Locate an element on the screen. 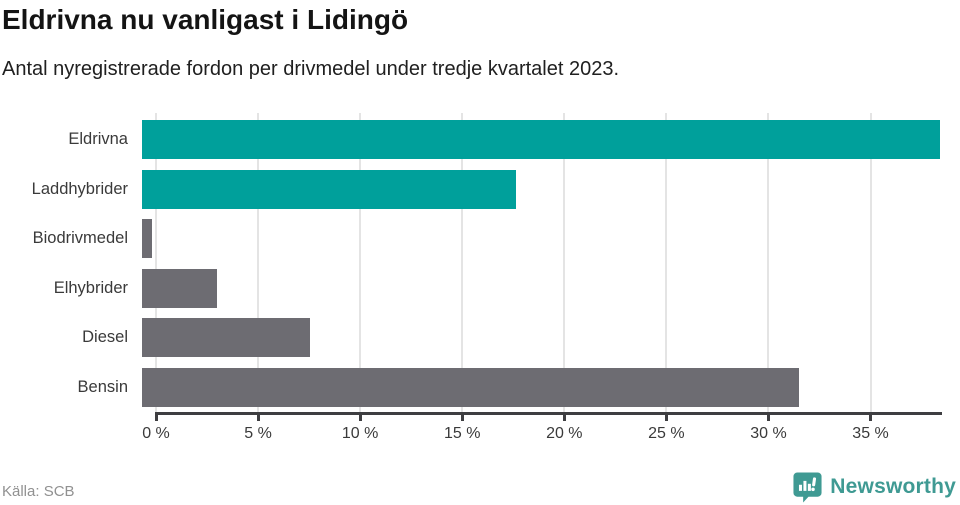 Image resolution: width=960 pixels, height=505 pixels. category-label: Elhybrider is located at coordinates (90, 287).